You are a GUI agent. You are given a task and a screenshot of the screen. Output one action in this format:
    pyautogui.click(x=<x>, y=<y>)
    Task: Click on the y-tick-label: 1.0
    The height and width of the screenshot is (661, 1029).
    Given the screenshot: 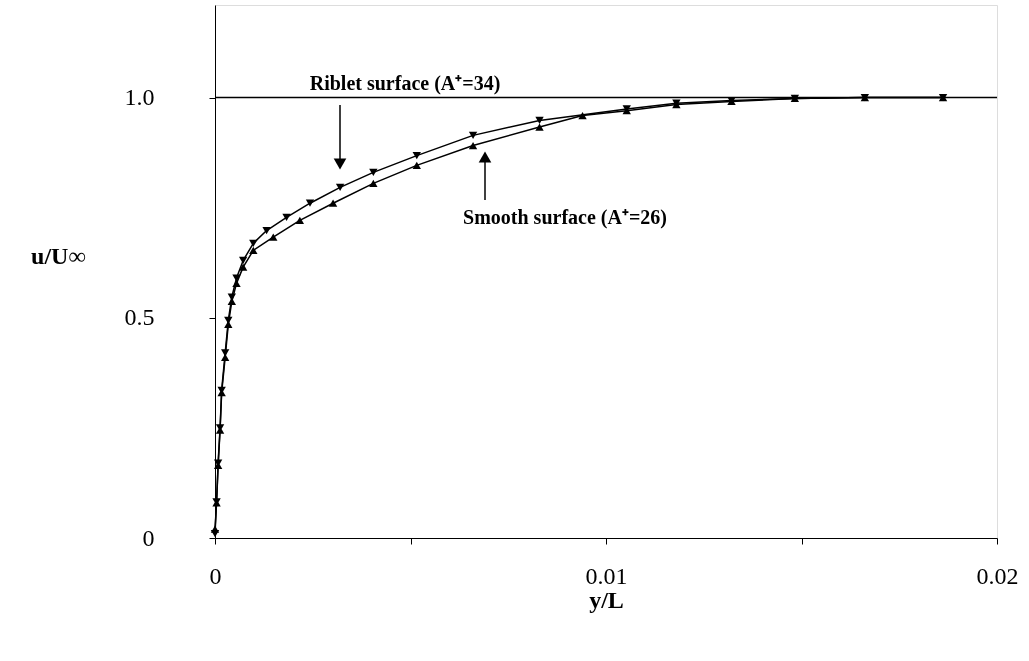 What is the action you would take?
    pyautogui.click(x=139, y=97)
    